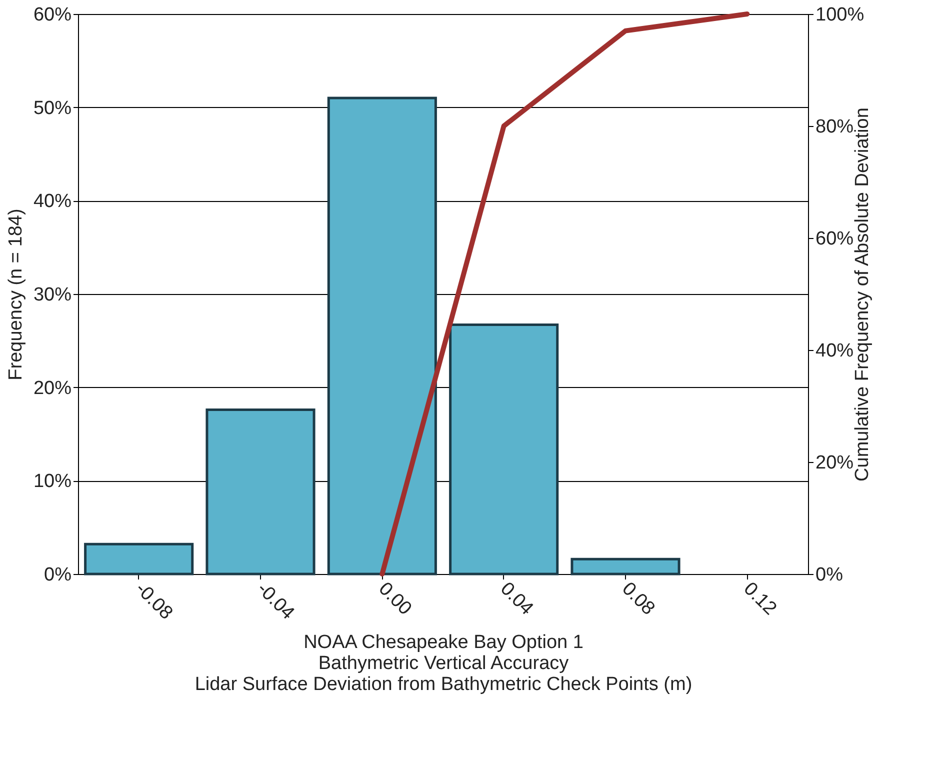 This screenshot has height=762, width=936. Describe the element at coordinates (835, 239) in the screenshot. I see `y2-tick-label: 60%` at that location.